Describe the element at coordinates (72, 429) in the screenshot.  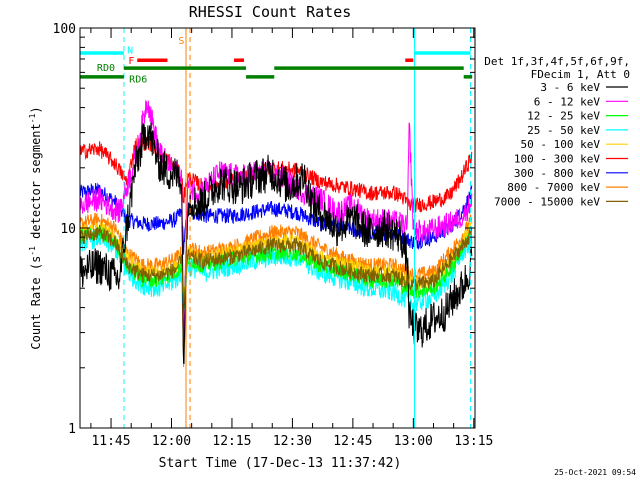
I see `y-tick-label: 1` at that location.